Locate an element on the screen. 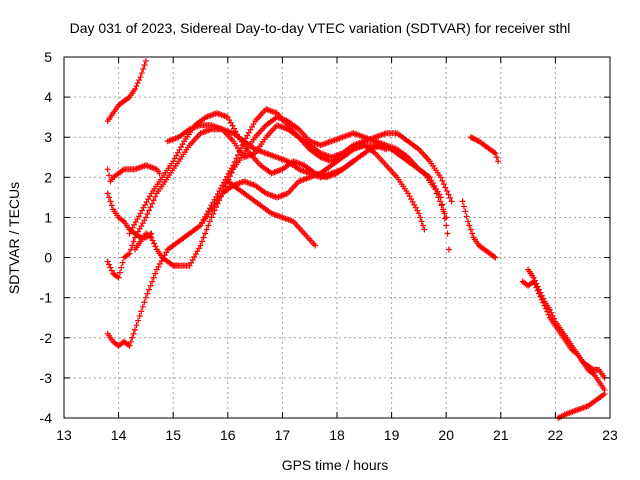 This screenshot has height=480, width=640. x-tick-label: 15 is located at coordinates (173, 435).